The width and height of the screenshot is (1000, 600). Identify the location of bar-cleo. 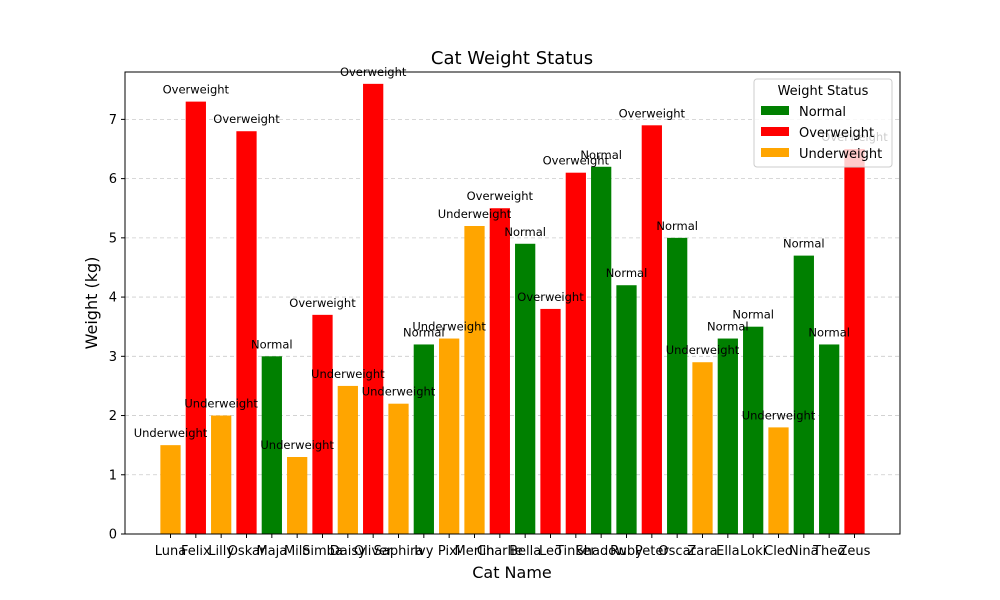
(778, 480).